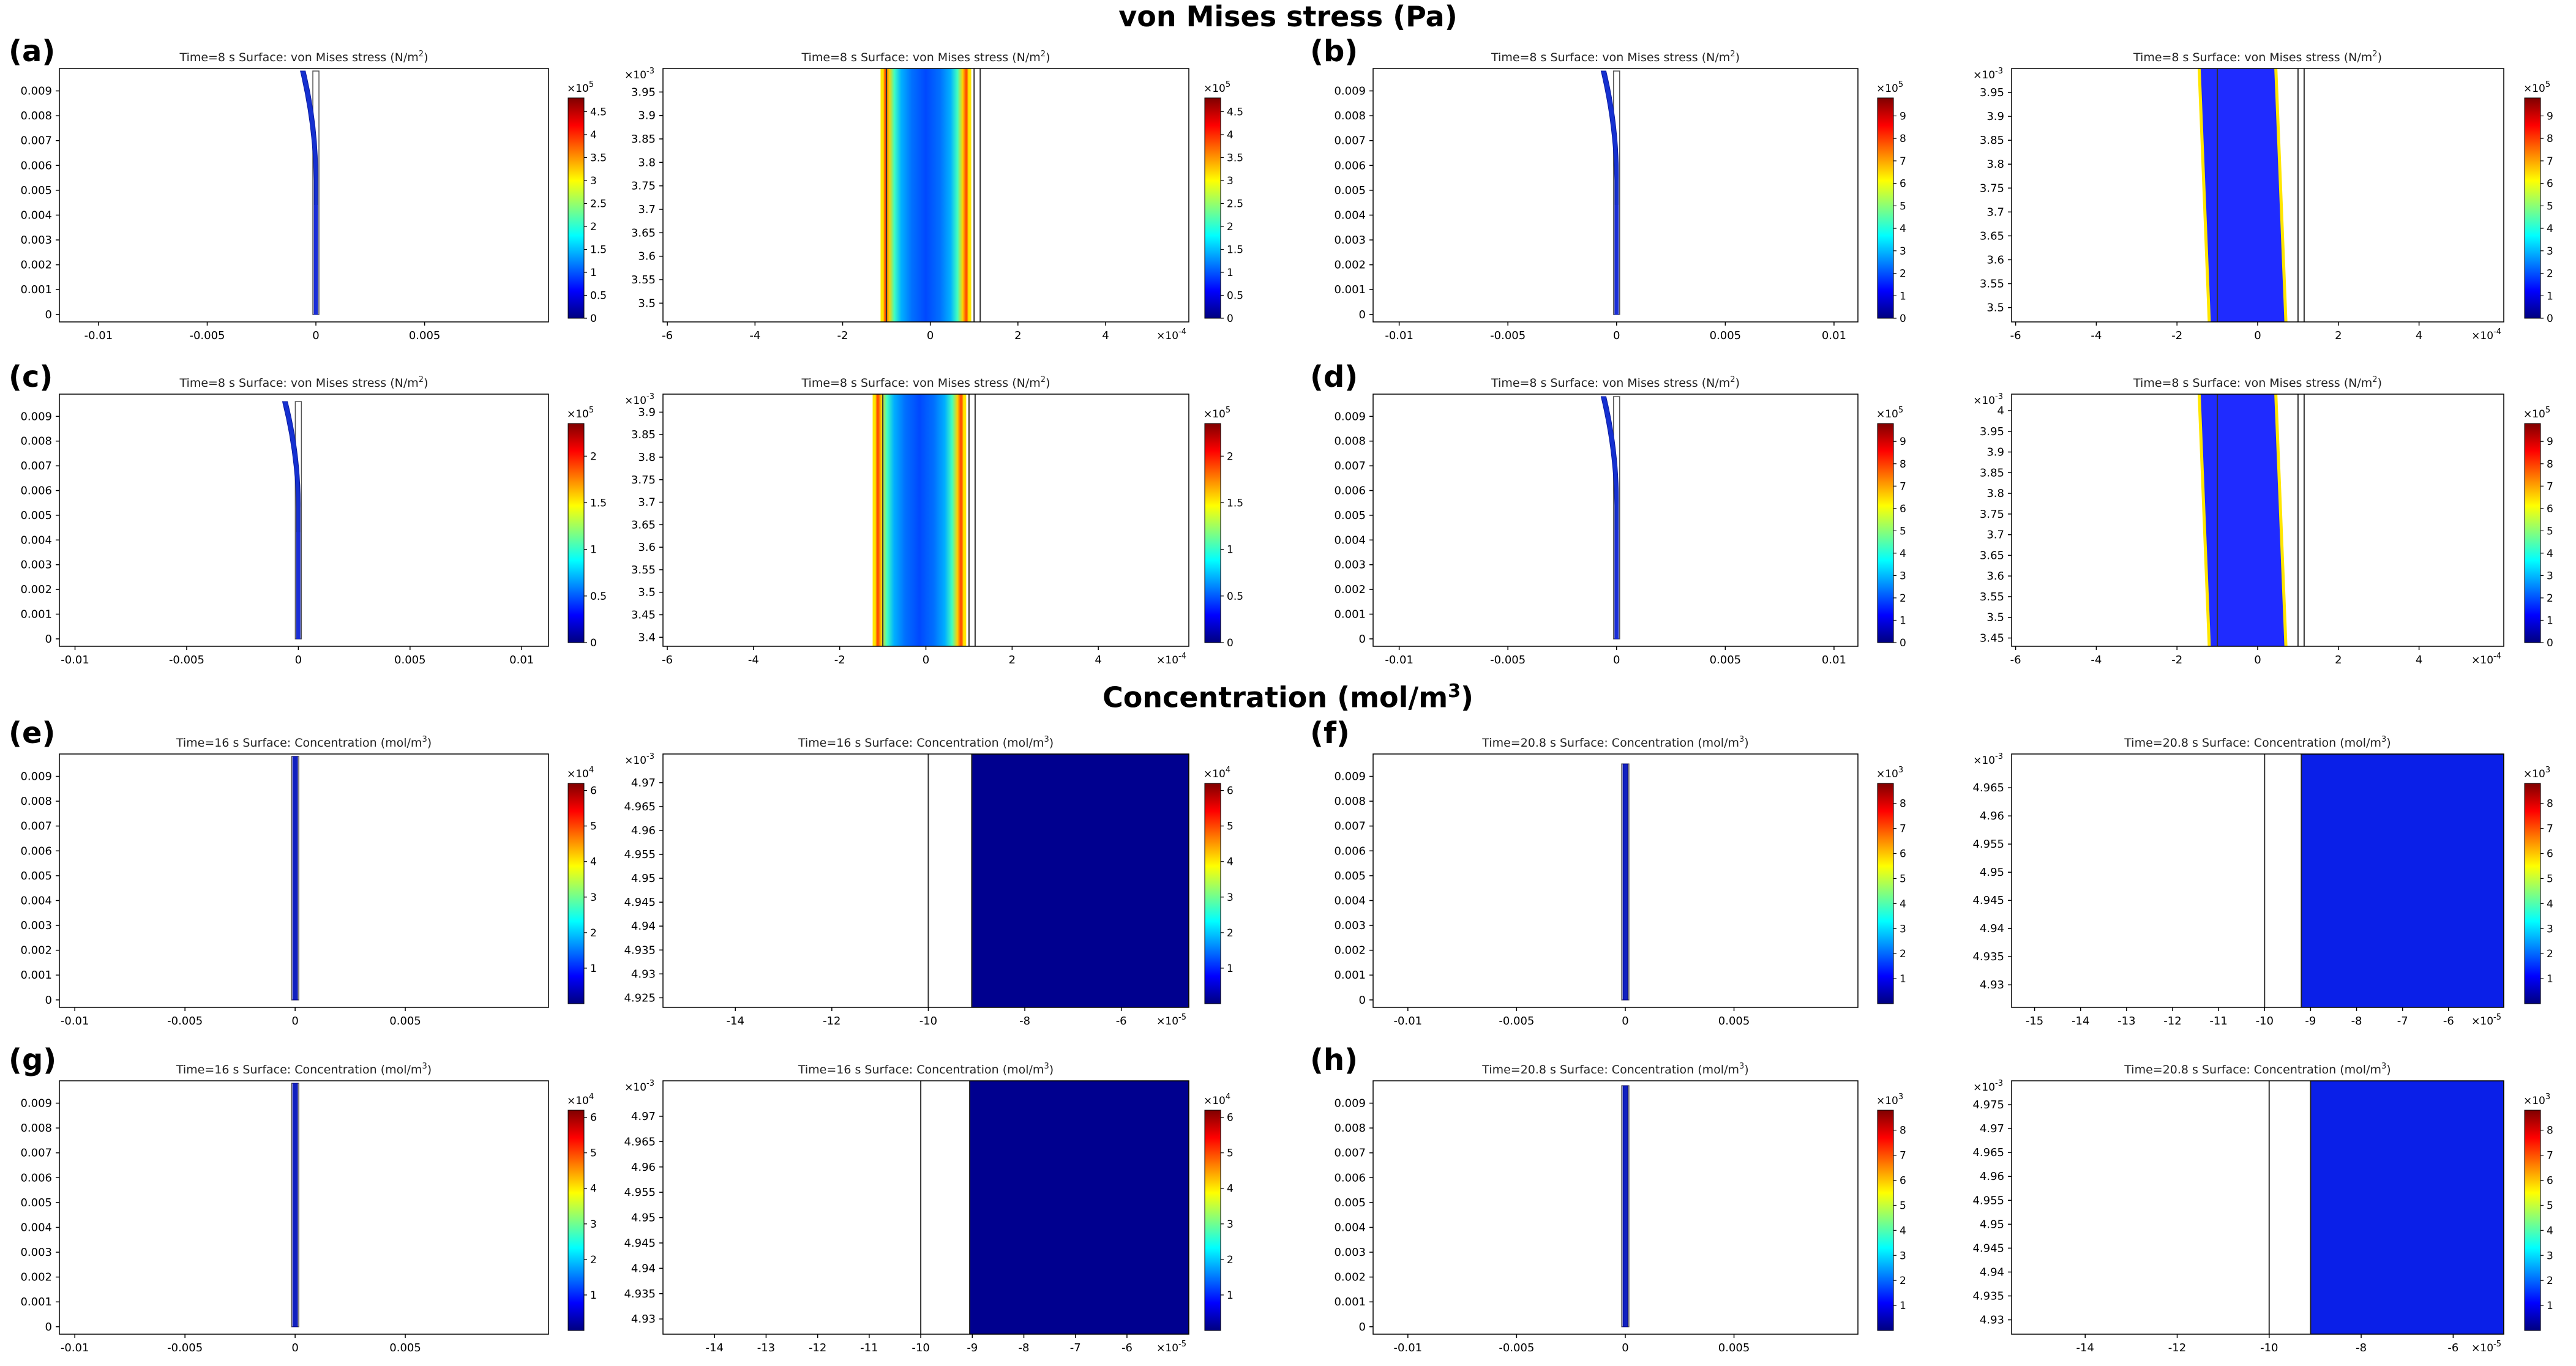 This screenshot has width=2576, height=1366. I want to click on colorbar-tick-label: 0.5, so click(599, 597).